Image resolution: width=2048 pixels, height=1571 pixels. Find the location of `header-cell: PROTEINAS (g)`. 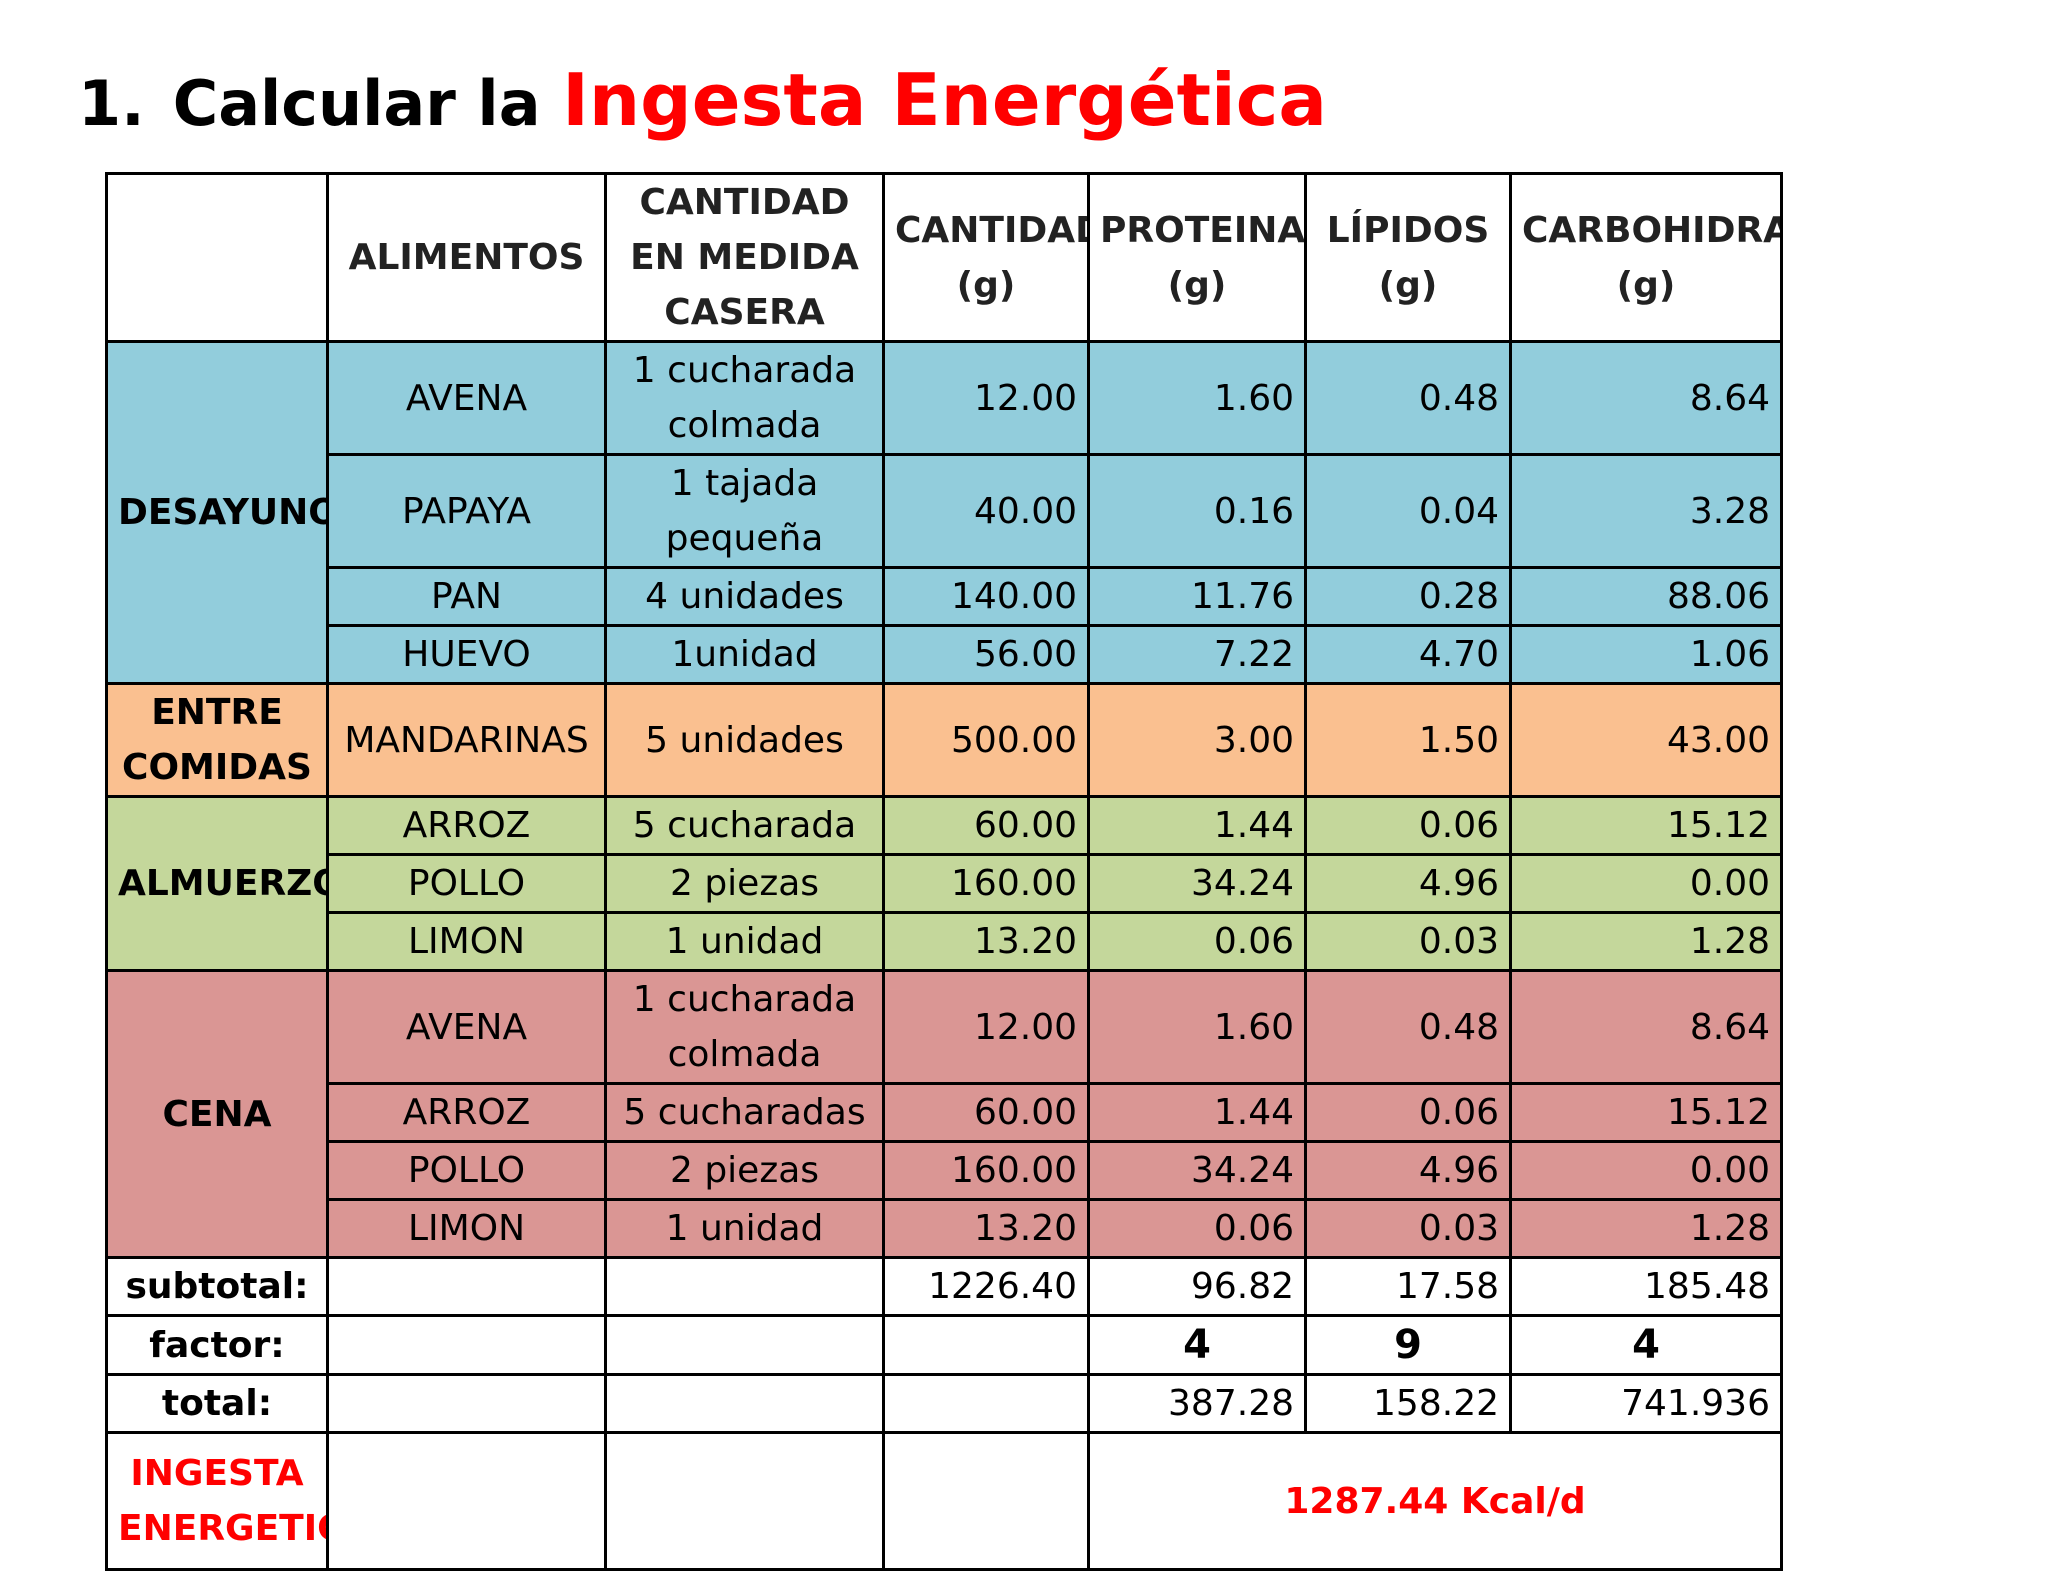

header-cell: PROTEINAS (g) is located at coordinates (1197, 257).